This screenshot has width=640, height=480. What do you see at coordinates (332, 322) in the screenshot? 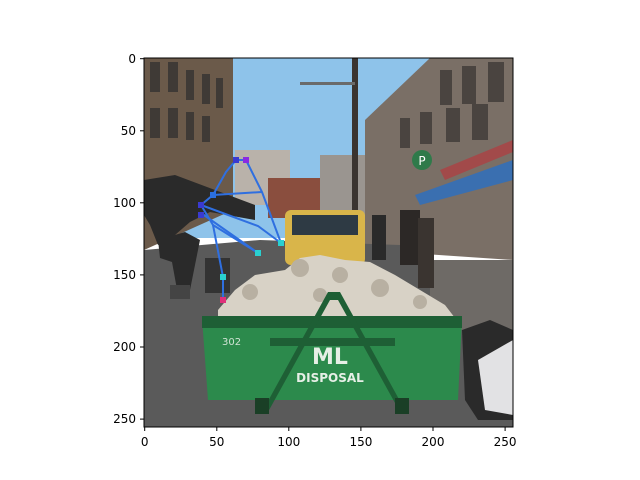
I see `dumpster-rim` at bounding box center [332, 322].